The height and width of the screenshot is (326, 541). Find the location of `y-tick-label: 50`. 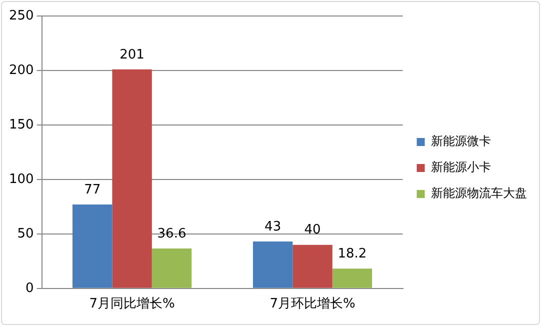

y-tick-label: 50 is located at coordinates (25, 234).